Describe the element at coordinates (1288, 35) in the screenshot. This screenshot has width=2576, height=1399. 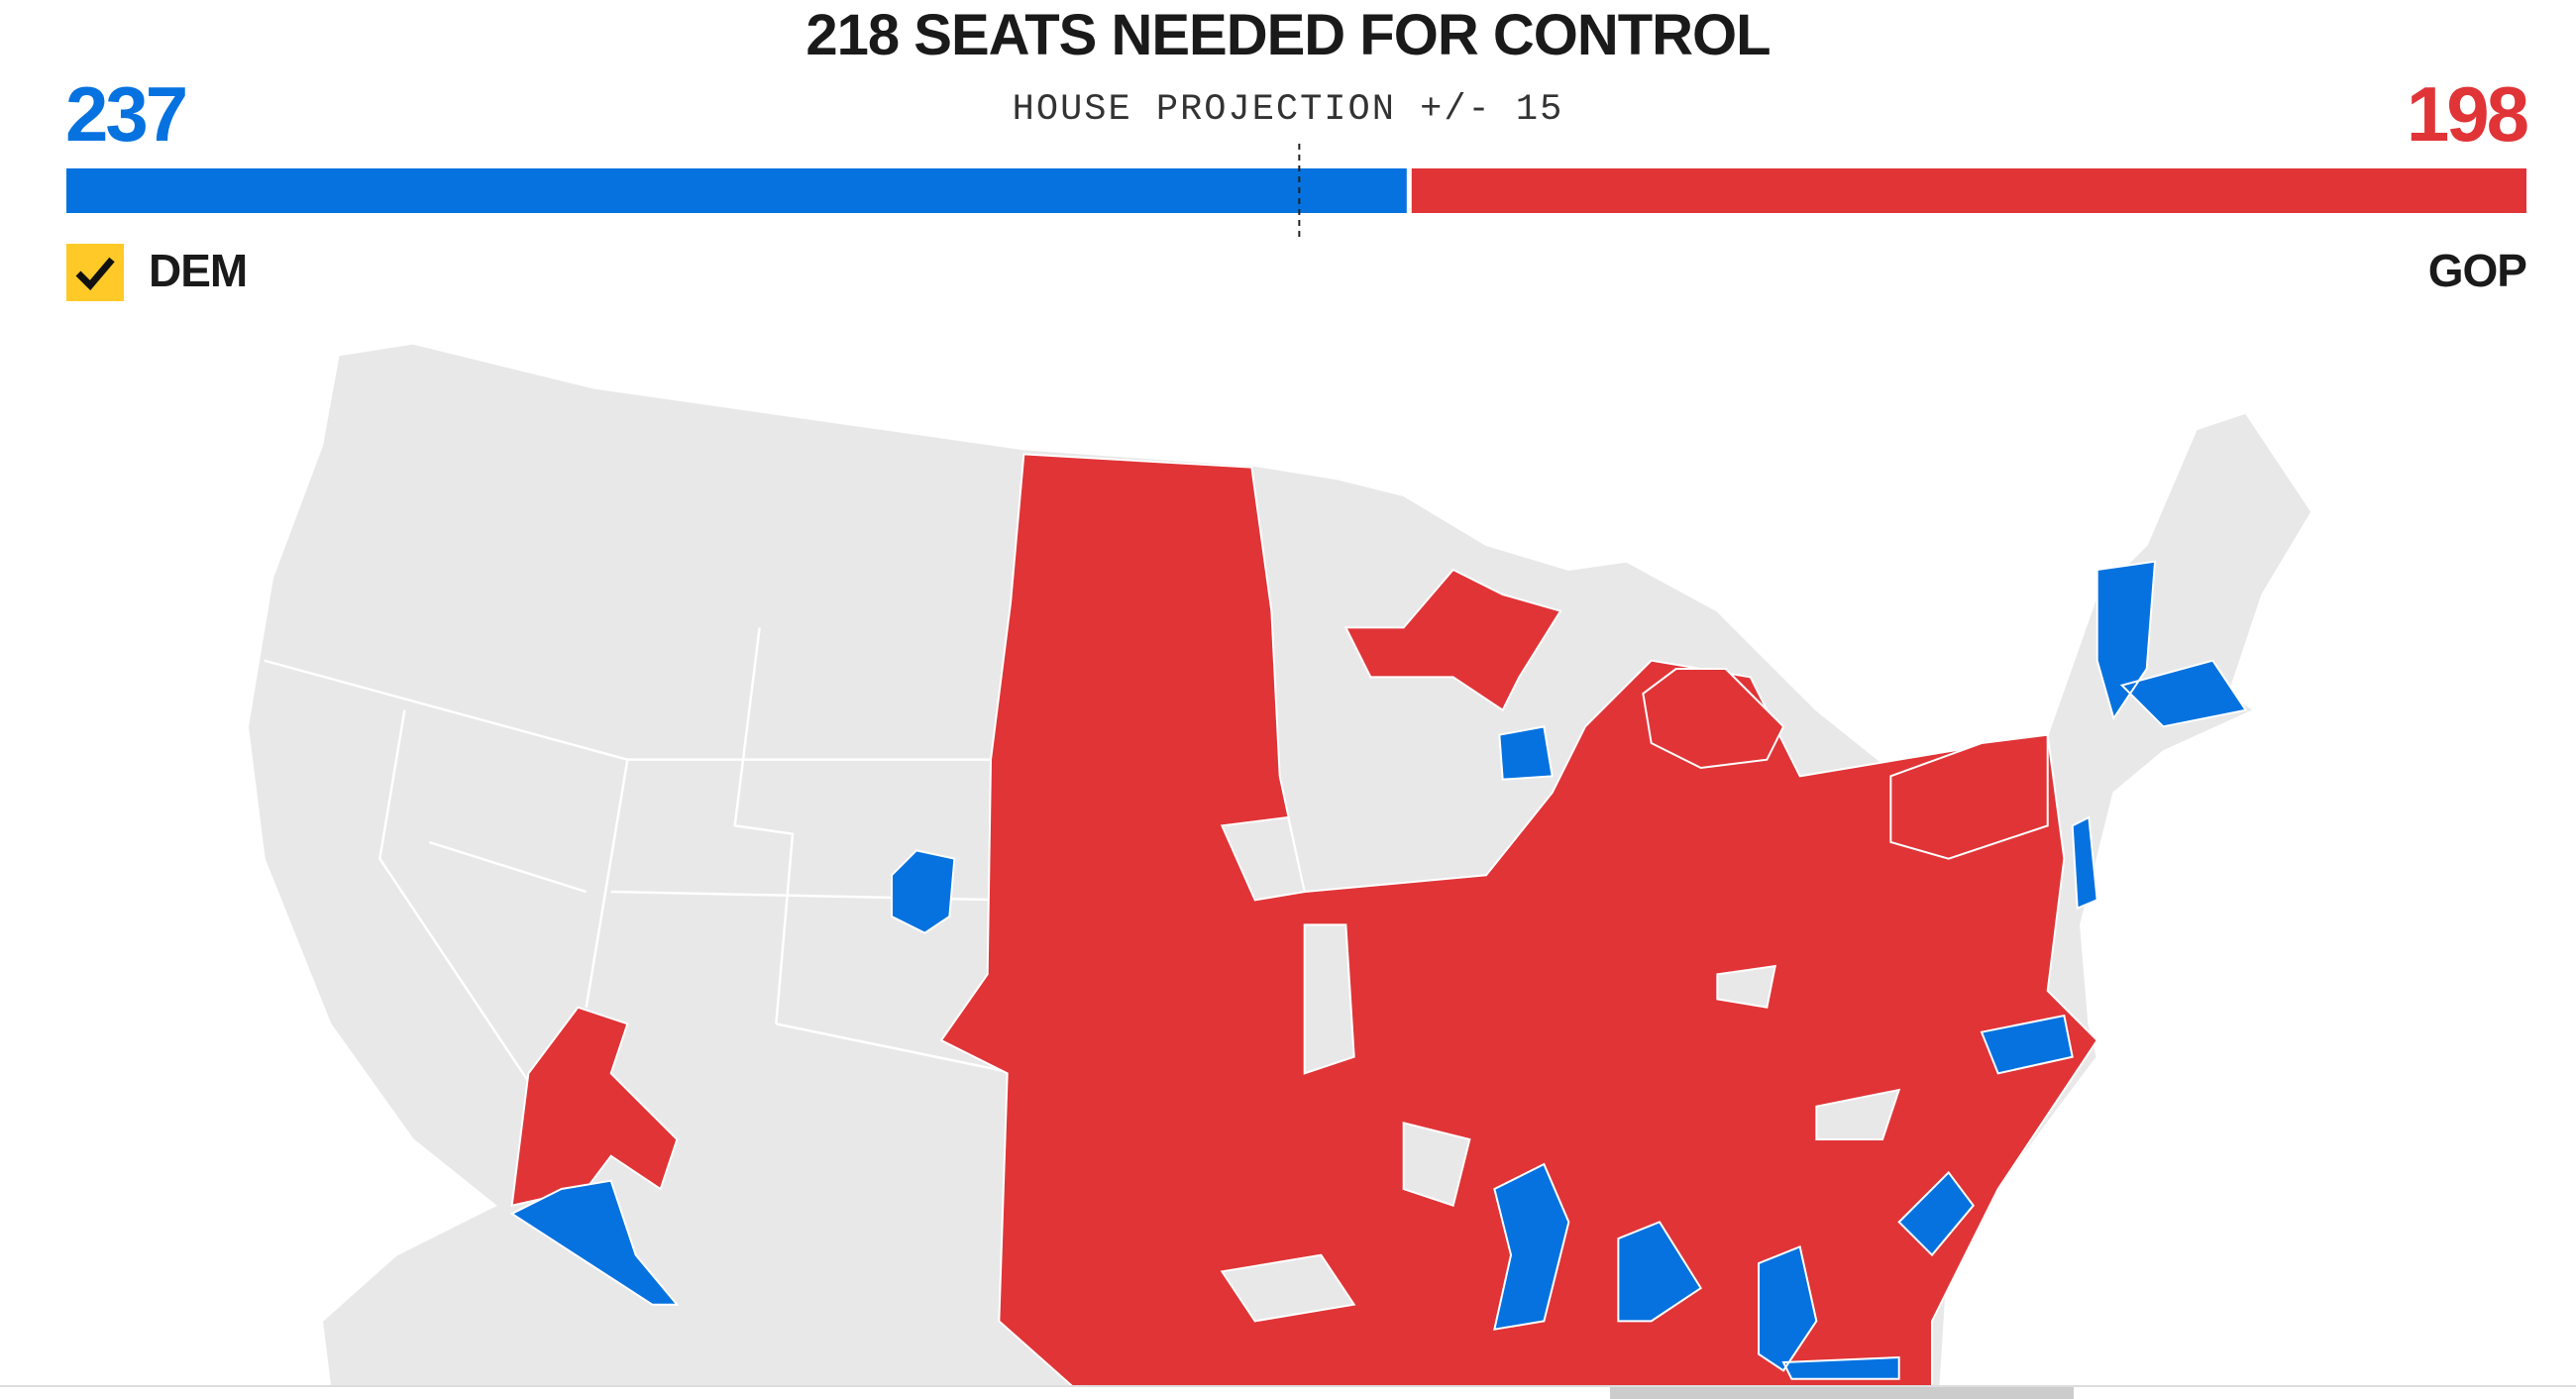
I see `title: 218 SEATS NEEDED FOR CONTROL` at that location.